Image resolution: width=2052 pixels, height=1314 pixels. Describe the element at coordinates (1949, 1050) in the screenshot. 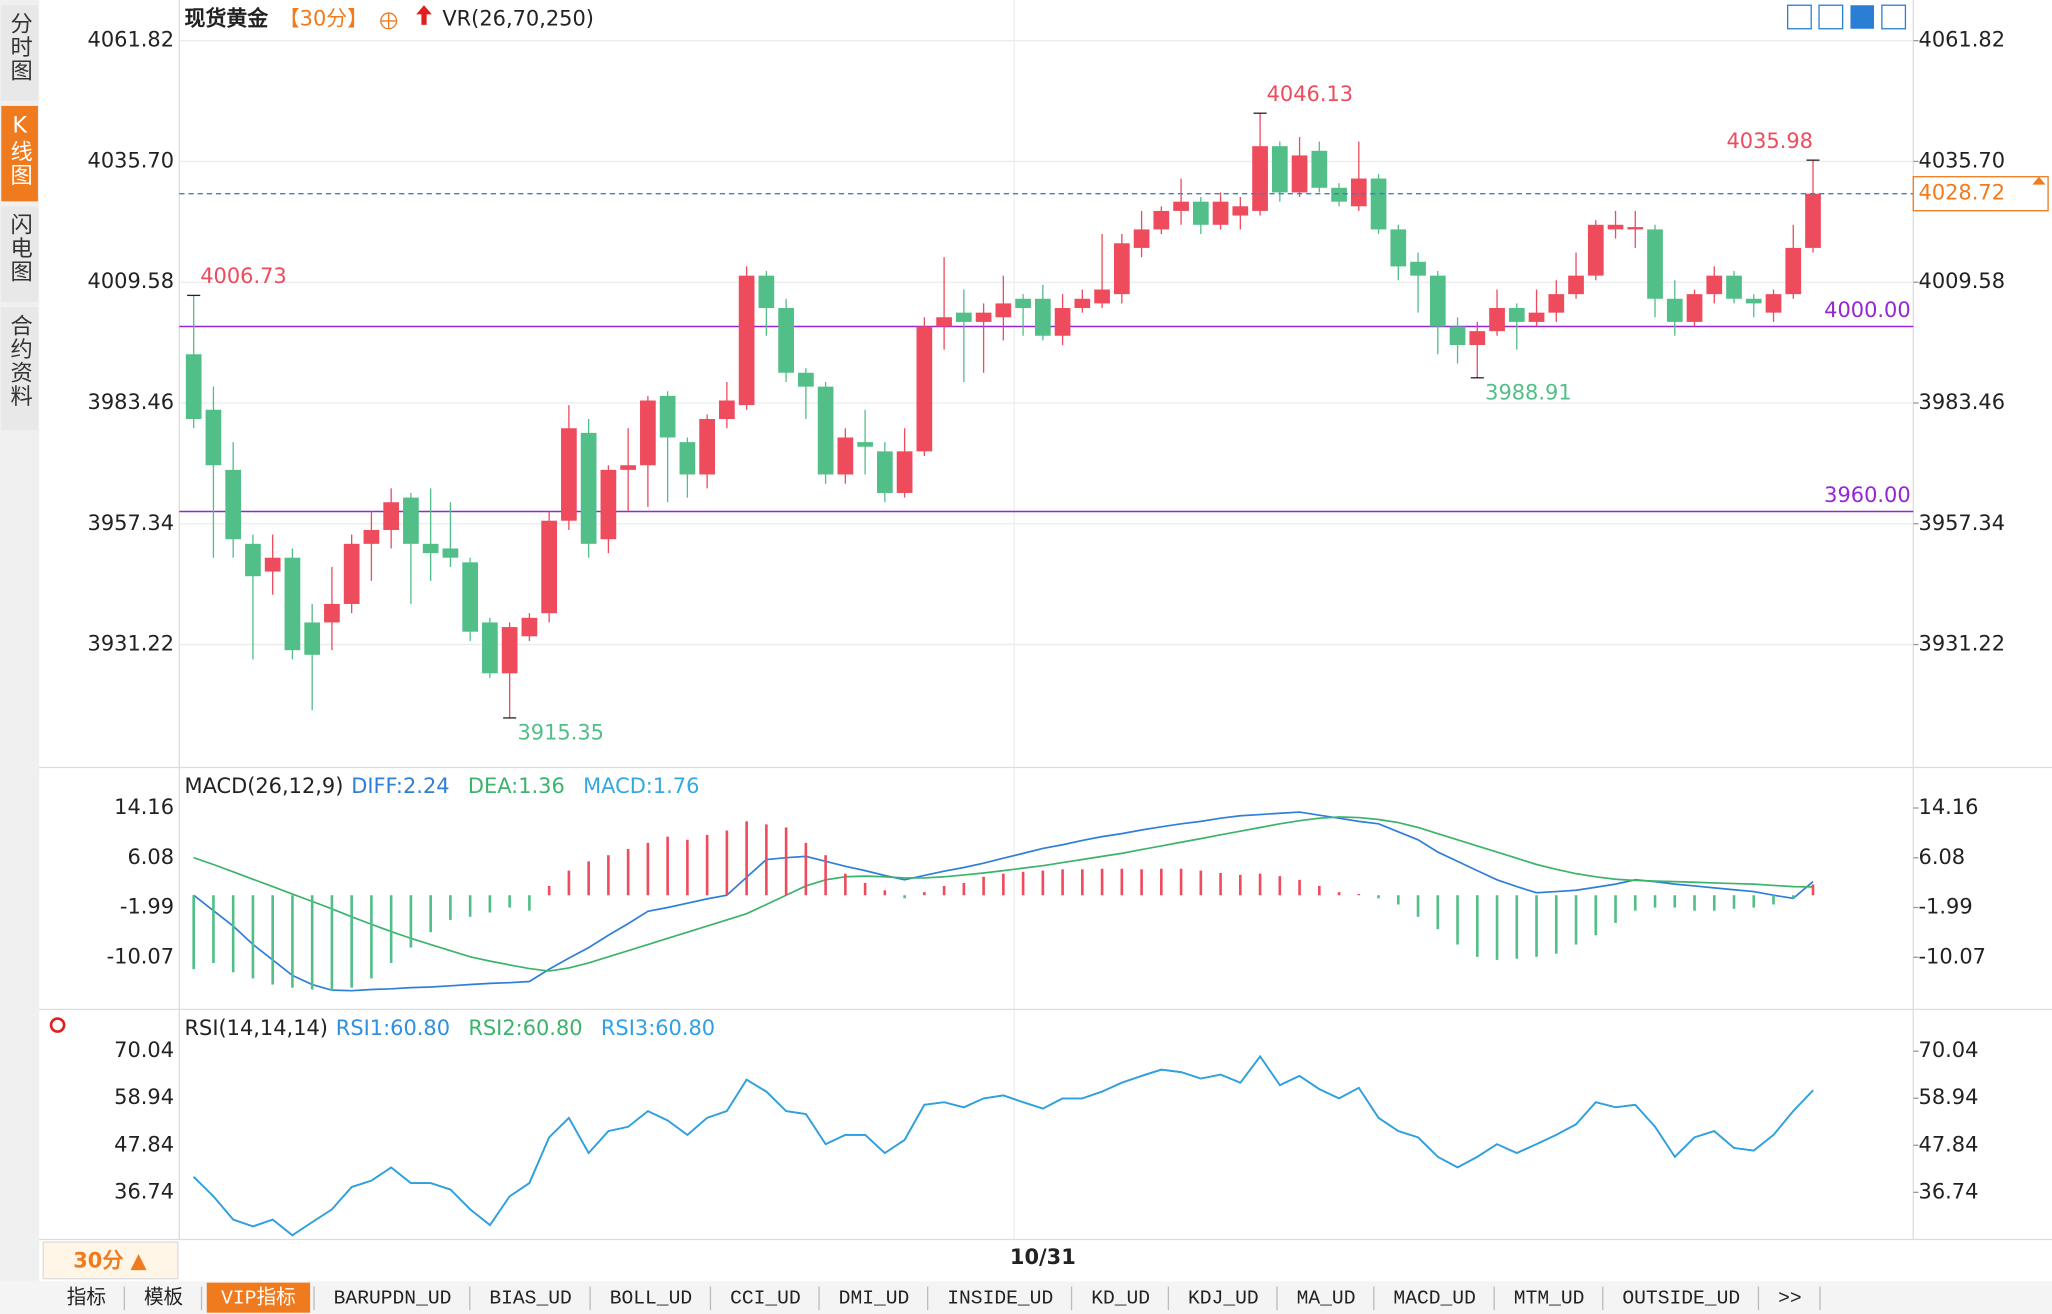

I see `y-tick-label-right: 70.04` at that location.